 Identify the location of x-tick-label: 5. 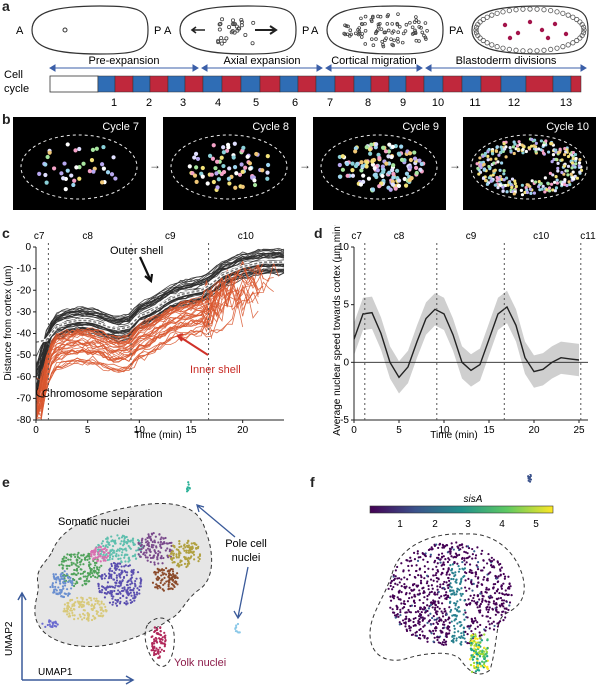
(88, 430).